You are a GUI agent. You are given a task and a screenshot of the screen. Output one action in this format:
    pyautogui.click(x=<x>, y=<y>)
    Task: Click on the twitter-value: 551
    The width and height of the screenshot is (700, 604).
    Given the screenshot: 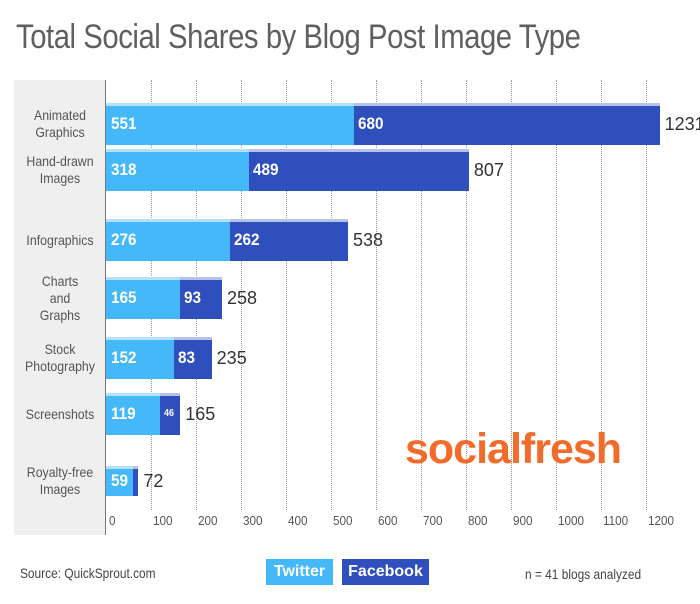 What is the action you would take?
    pyautogui.click(x=124, y=123)
    